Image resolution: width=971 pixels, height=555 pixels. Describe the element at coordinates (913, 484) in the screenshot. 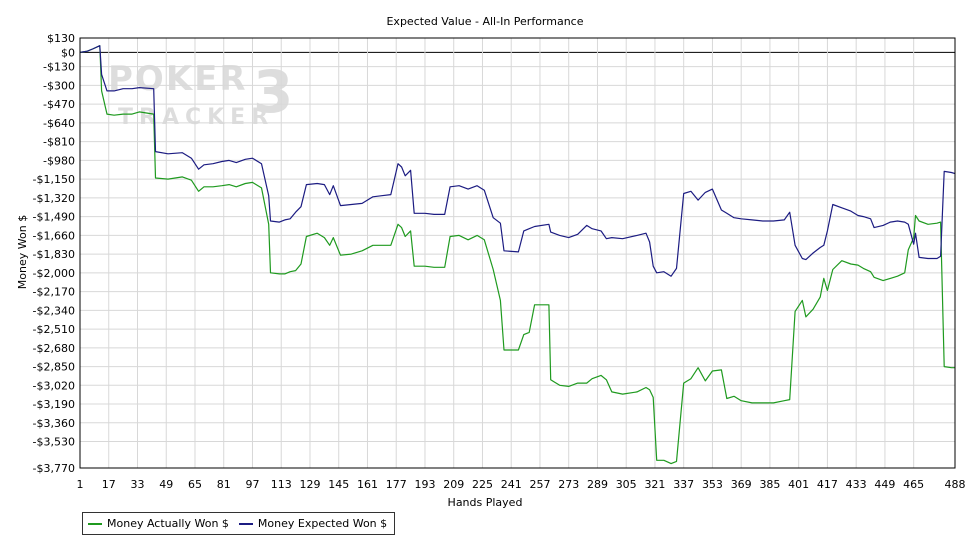

I see `x-tick-label: 465` at that location.